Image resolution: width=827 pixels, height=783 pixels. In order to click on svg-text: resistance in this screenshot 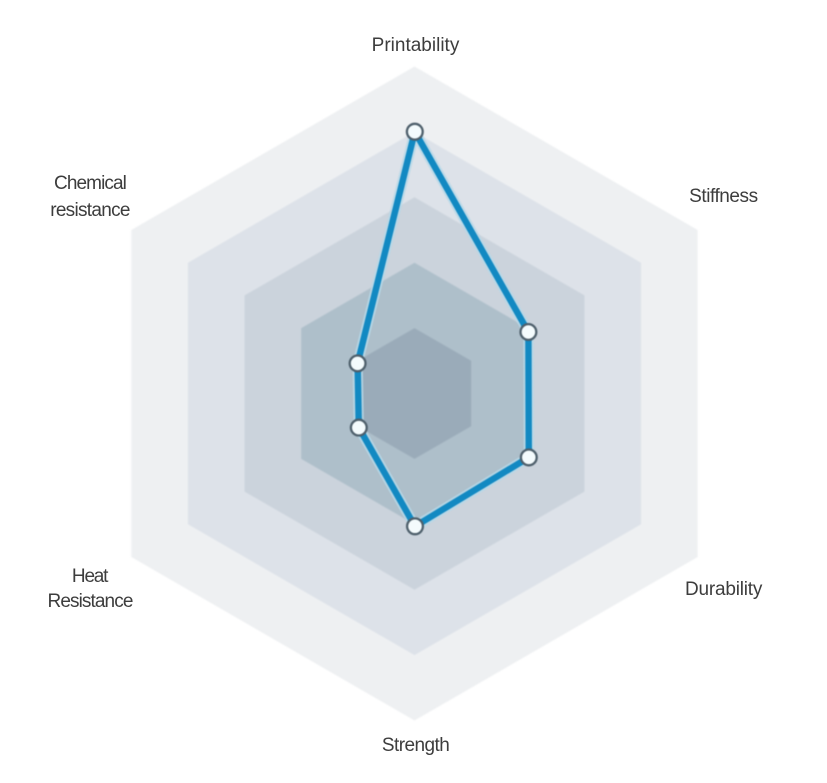, I will do `click(90, 210)`.